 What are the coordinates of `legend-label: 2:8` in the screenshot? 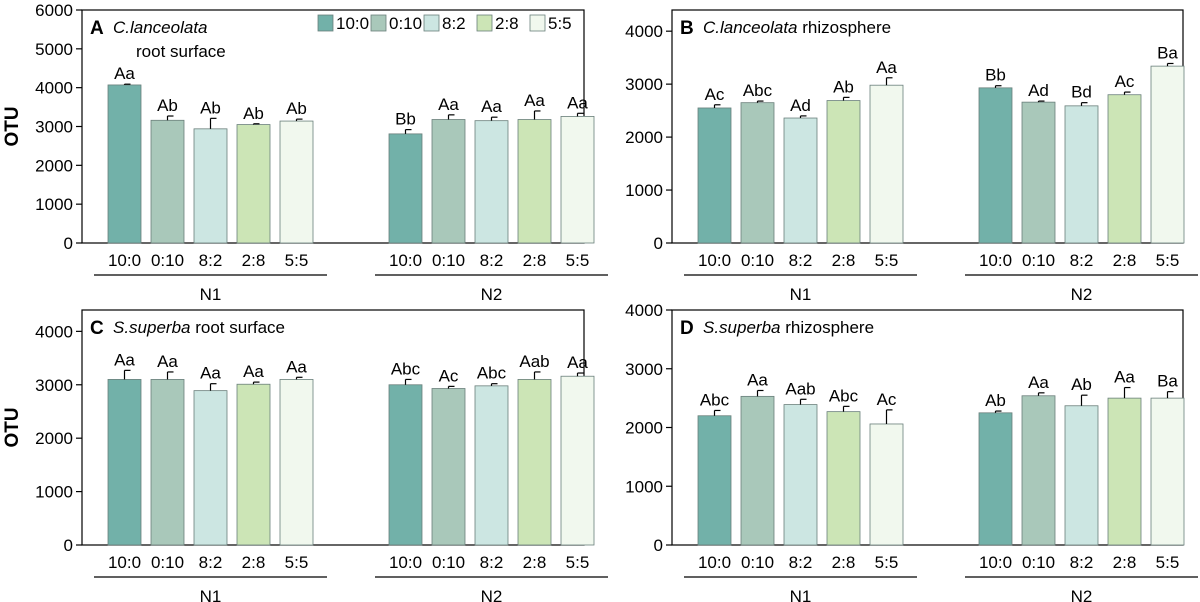 It's located at (507, 23).